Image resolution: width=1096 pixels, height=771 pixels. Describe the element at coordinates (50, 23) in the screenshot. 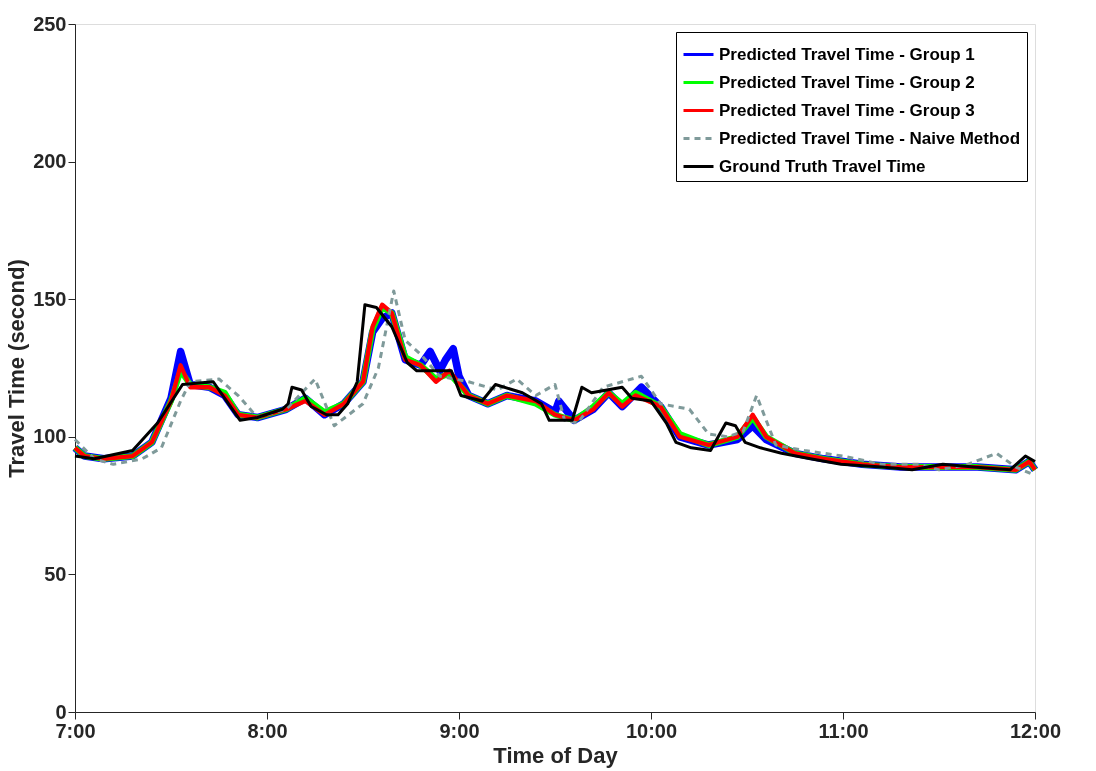

I see `y-tick-label: 250` at that location.